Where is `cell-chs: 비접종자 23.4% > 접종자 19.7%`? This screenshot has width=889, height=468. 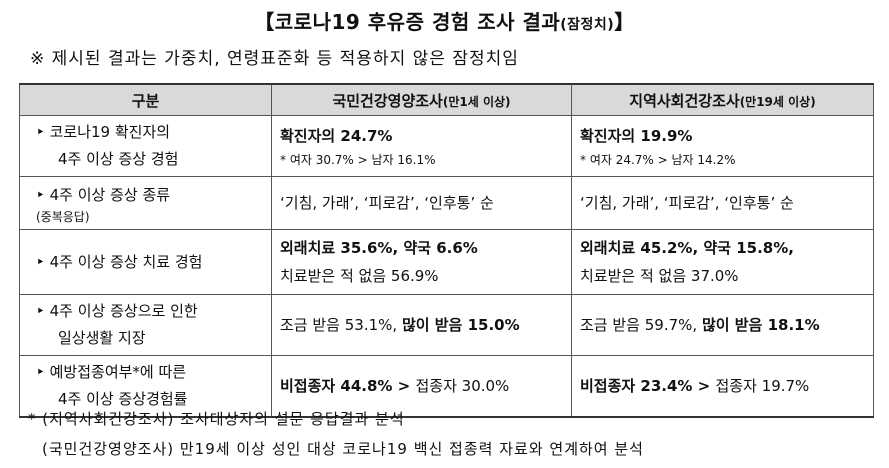 cell-chs: 비접종자 23.4% > 접종자 19.7% is located at coordinates (722, 386).